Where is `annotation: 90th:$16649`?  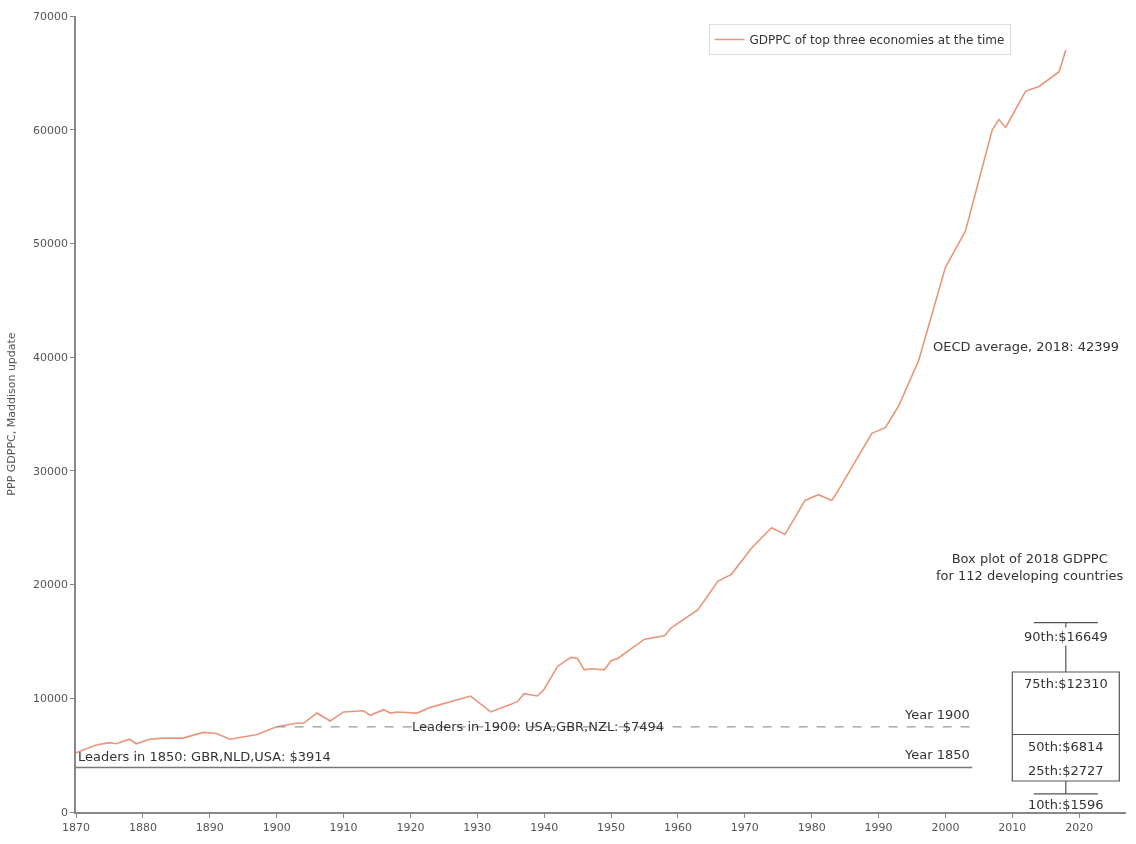 annotation: 90th:$16649 is located at coordinates (1066, 636).